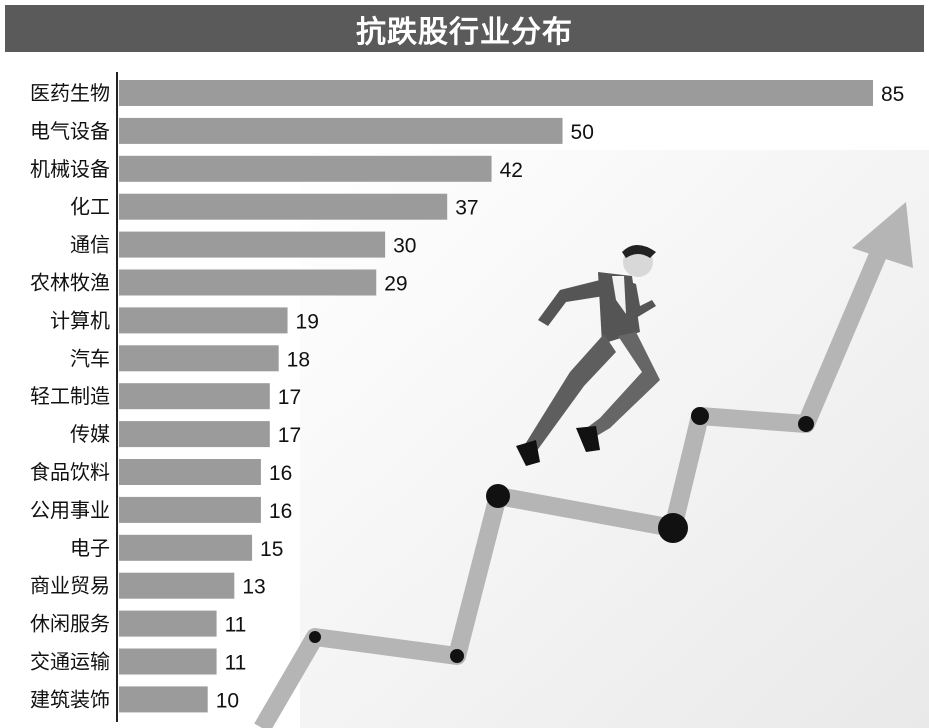 The width and height of the screenshot is (929, 728). I want to click on category-label: 交通运输, so click(70, 662).